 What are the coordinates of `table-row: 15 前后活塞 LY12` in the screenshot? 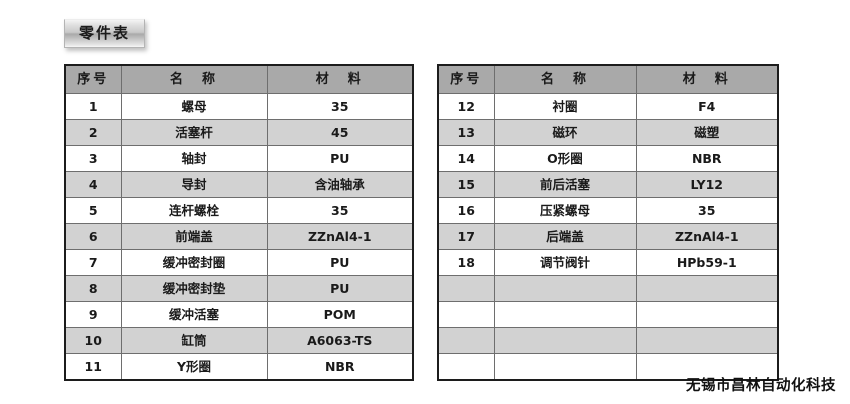 It's located at (608, 184).